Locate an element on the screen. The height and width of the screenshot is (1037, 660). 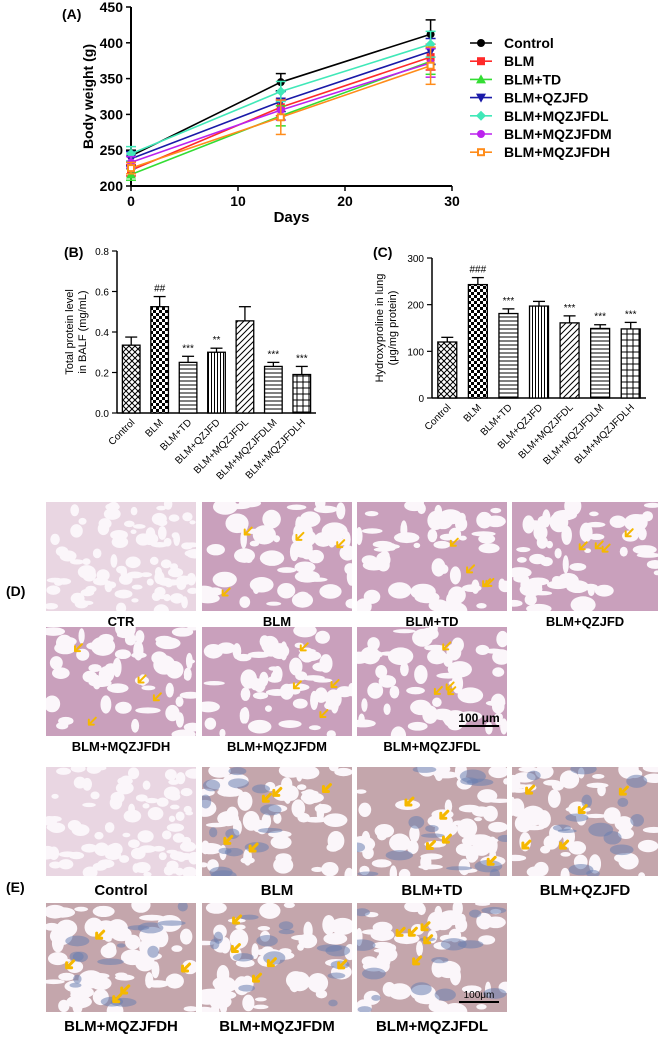
data-point is located at coordinates (280, 117).